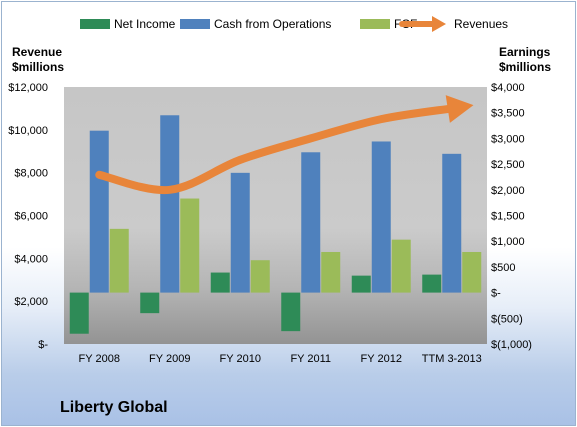  What do you see at coordinates (525, 52) in the screenshot?
I see `right-axis-title: Earnings` at bounding box center [525, 52].